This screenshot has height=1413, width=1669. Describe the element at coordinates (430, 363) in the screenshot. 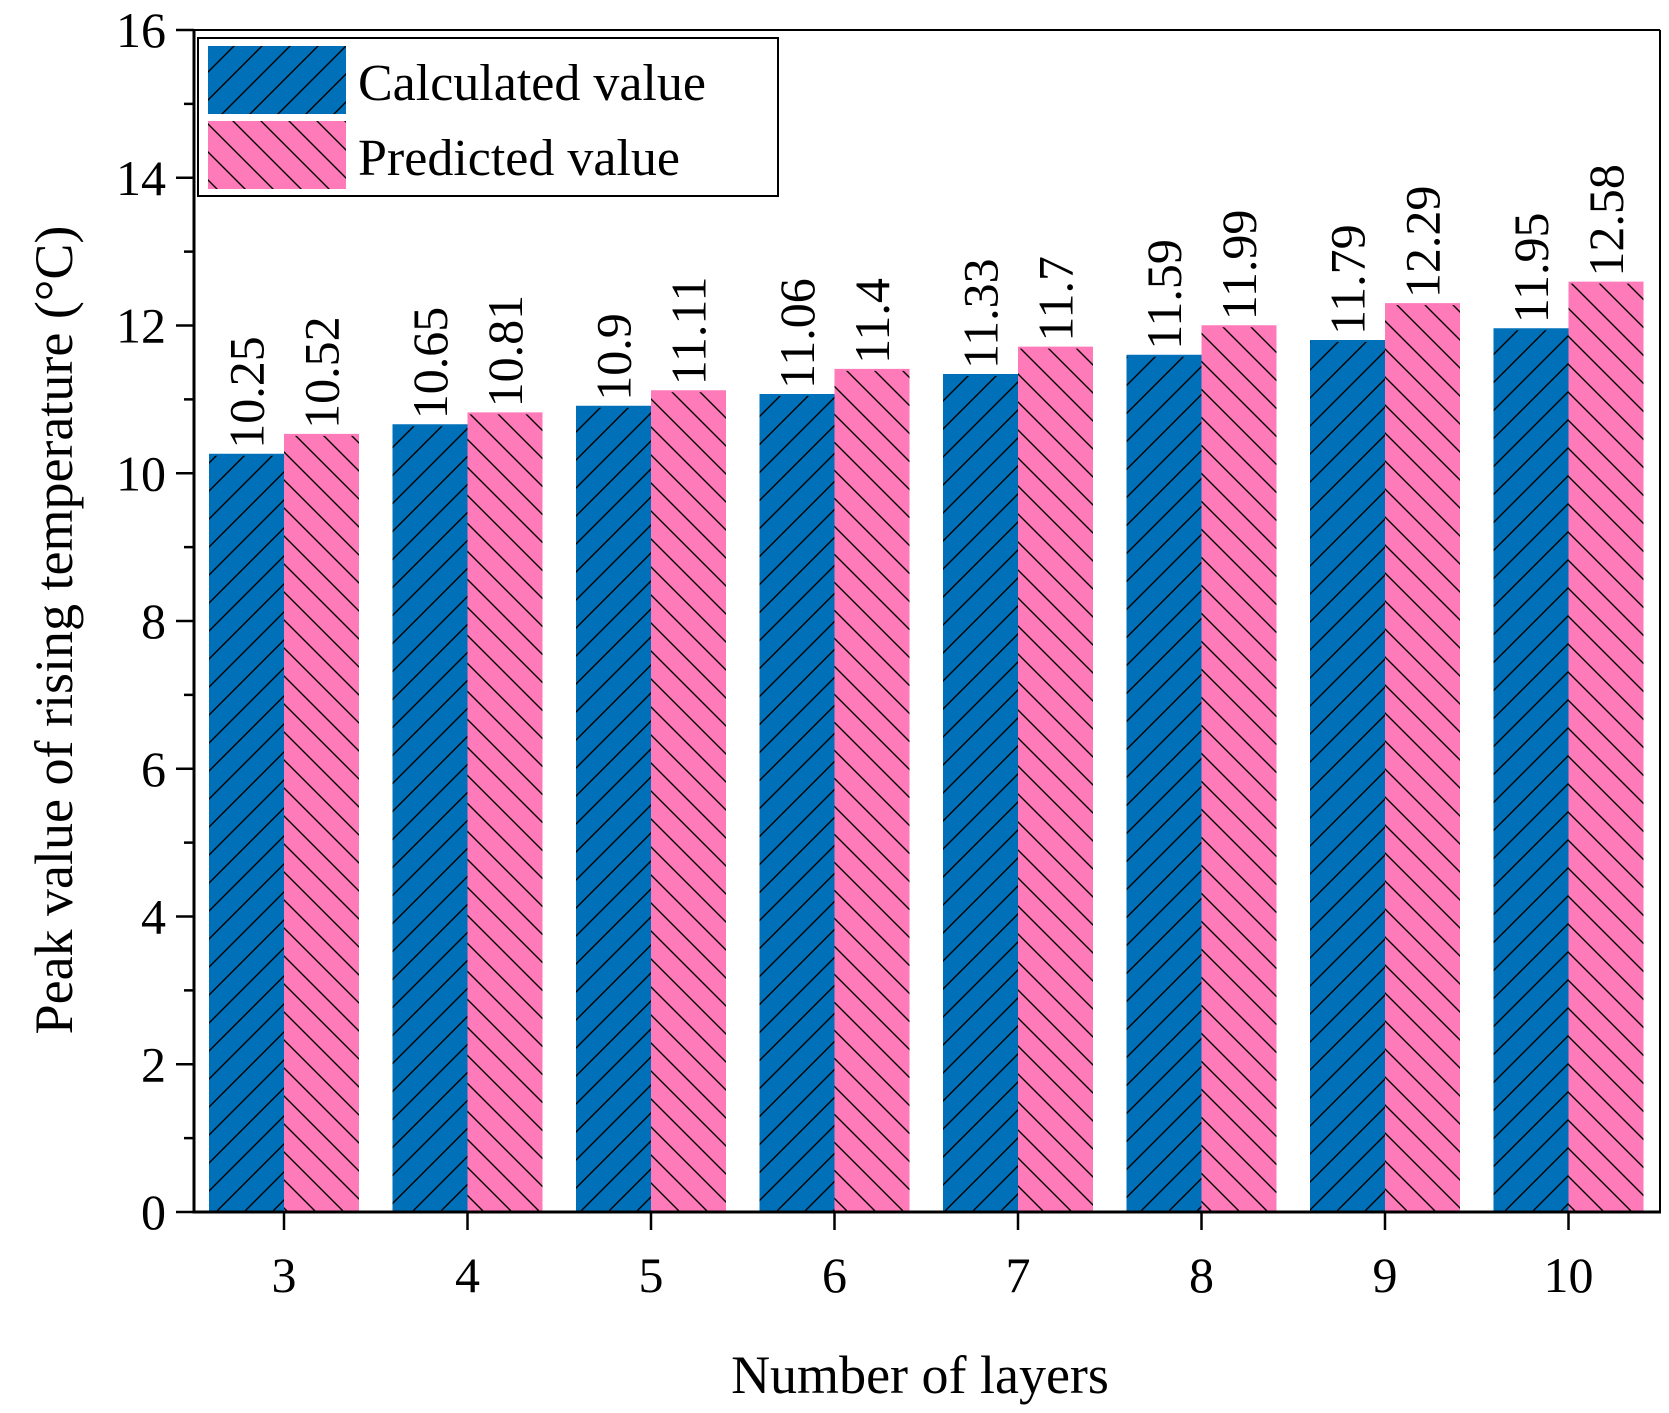

I see `data-label-calculated-4: 10.65` at that location.